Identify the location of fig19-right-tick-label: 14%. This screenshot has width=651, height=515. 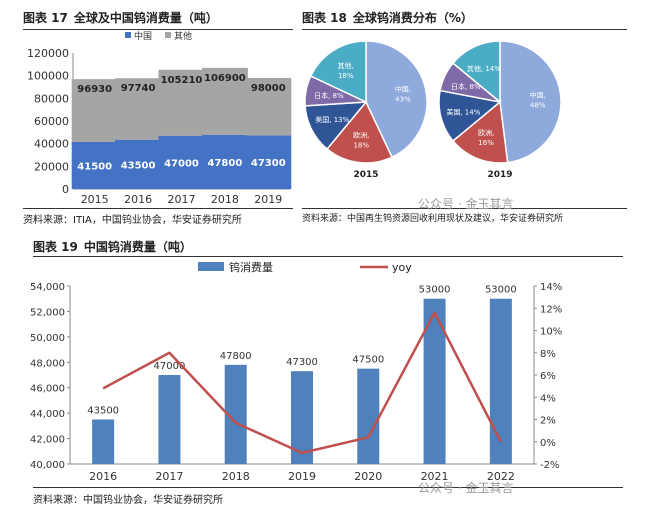
(551, 287).